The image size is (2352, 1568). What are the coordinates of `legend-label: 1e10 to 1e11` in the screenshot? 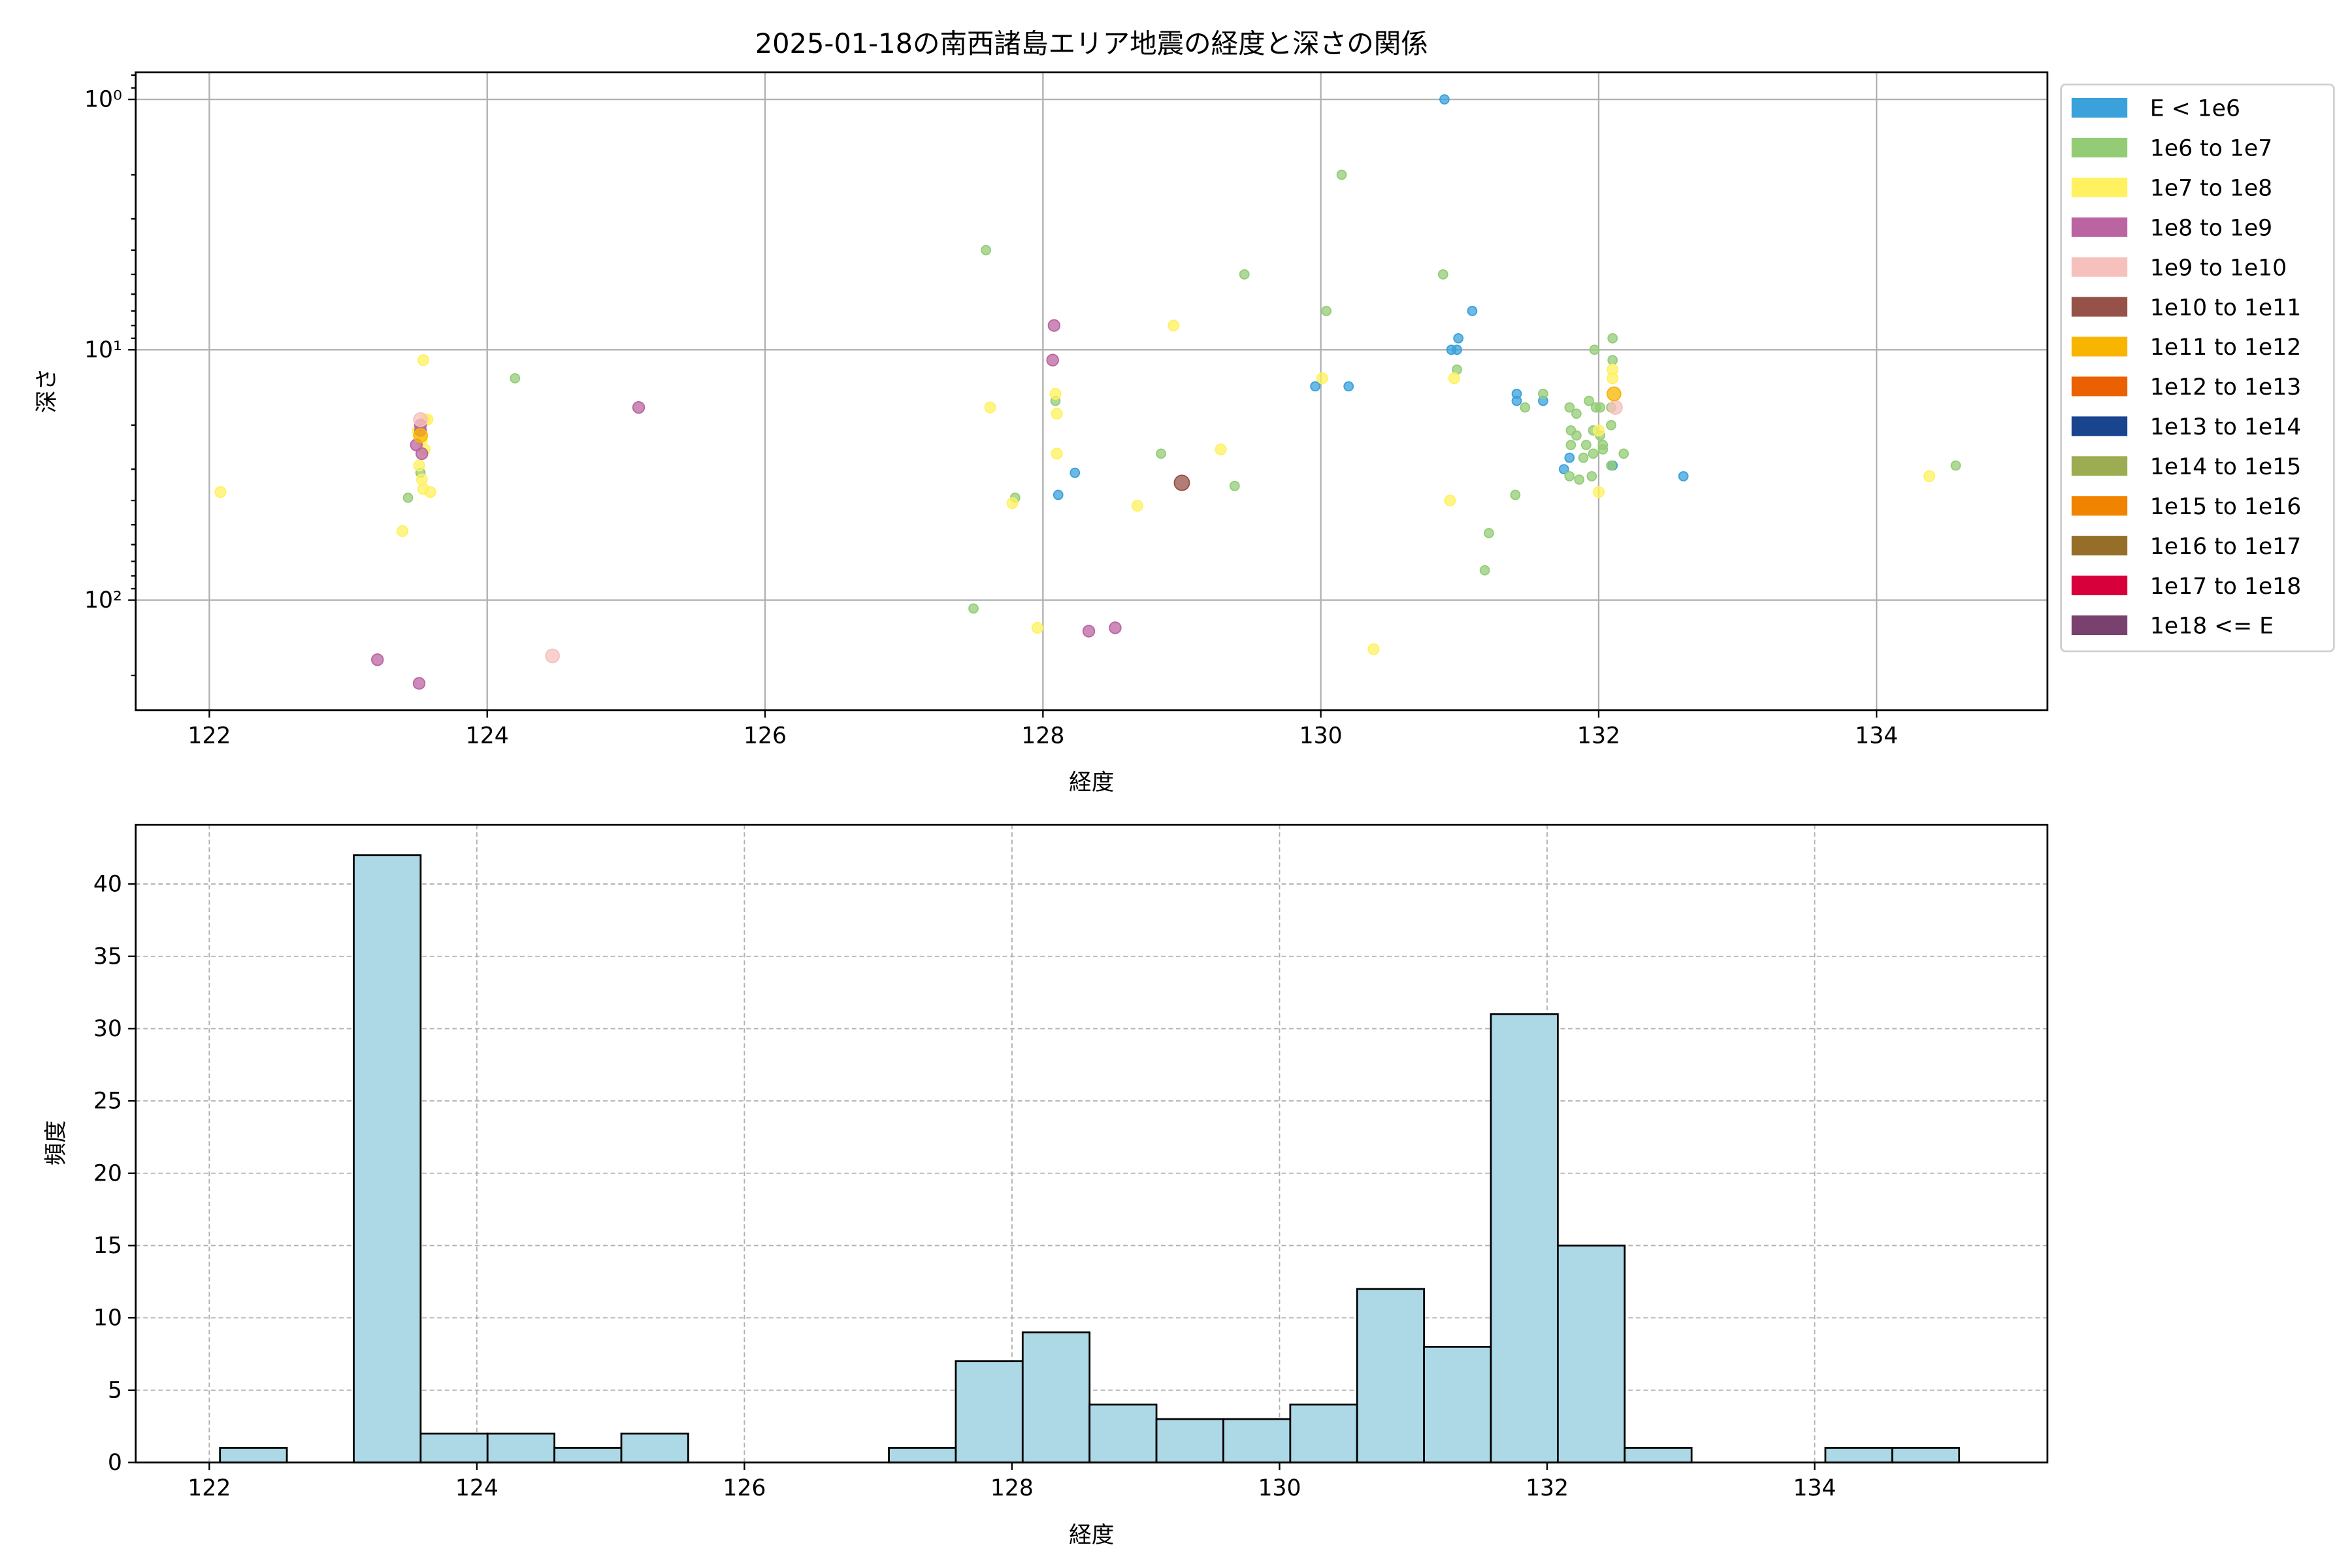 It's located at (2225, 308).